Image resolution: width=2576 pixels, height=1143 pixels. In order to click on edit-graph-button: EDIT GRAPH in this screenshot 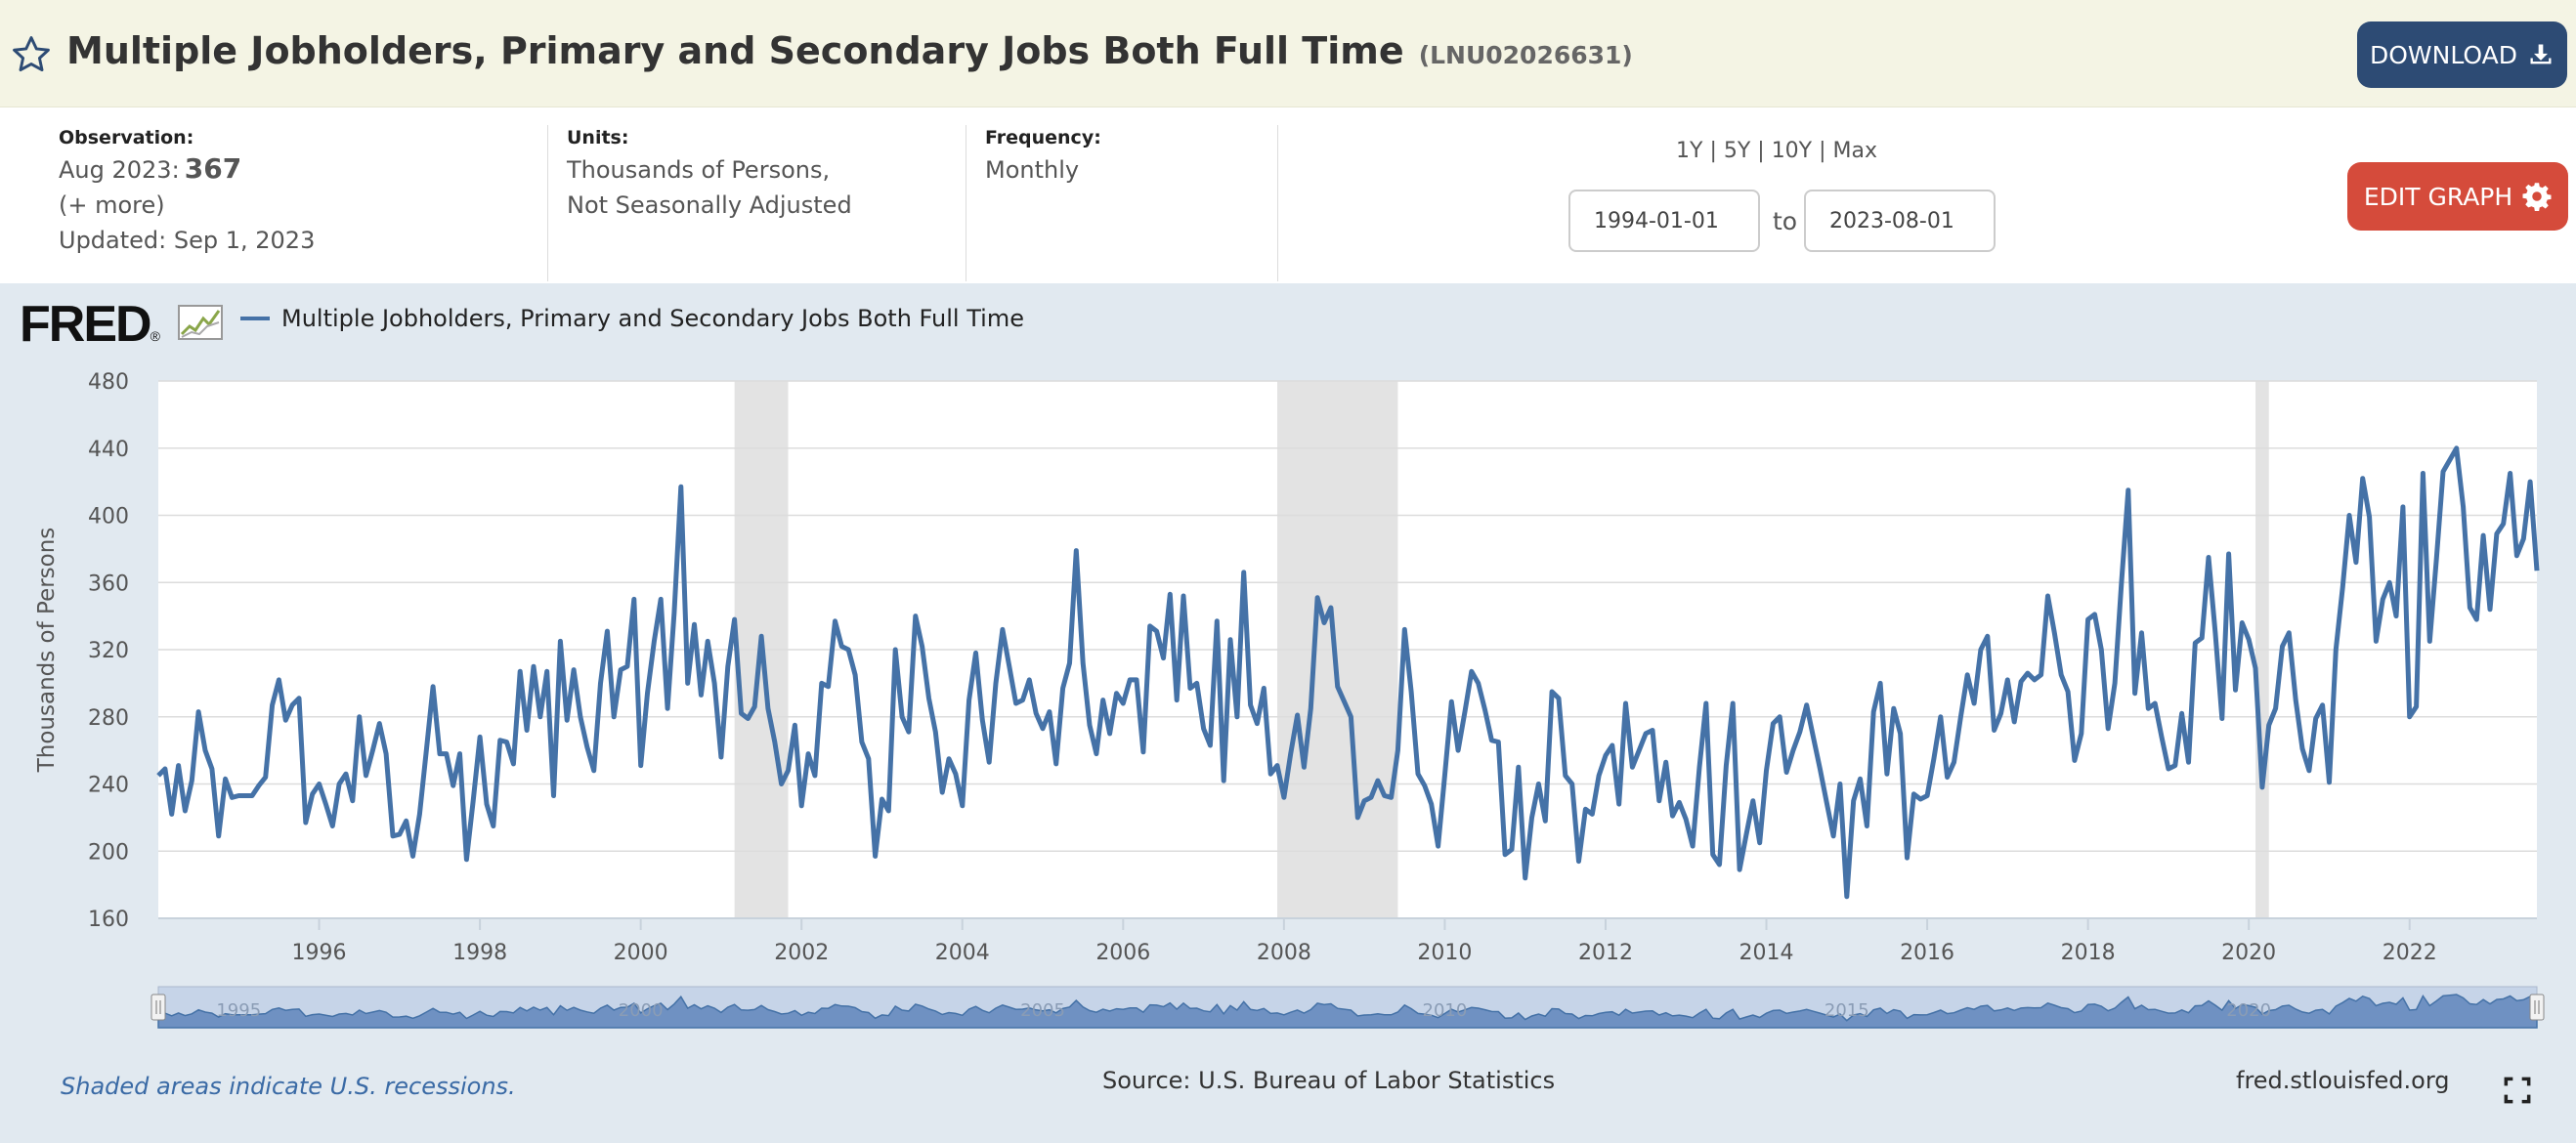, I will do `click(2458, 196)`.